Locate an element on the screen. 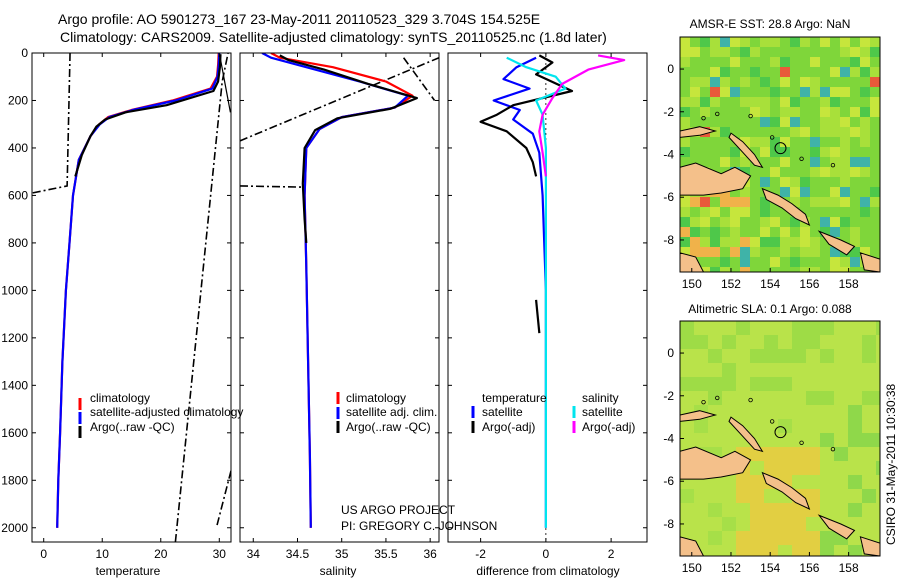 The width and height of the screenshot is (900, 580). y-tick-label: -8 is located at coordinates (668, 524).